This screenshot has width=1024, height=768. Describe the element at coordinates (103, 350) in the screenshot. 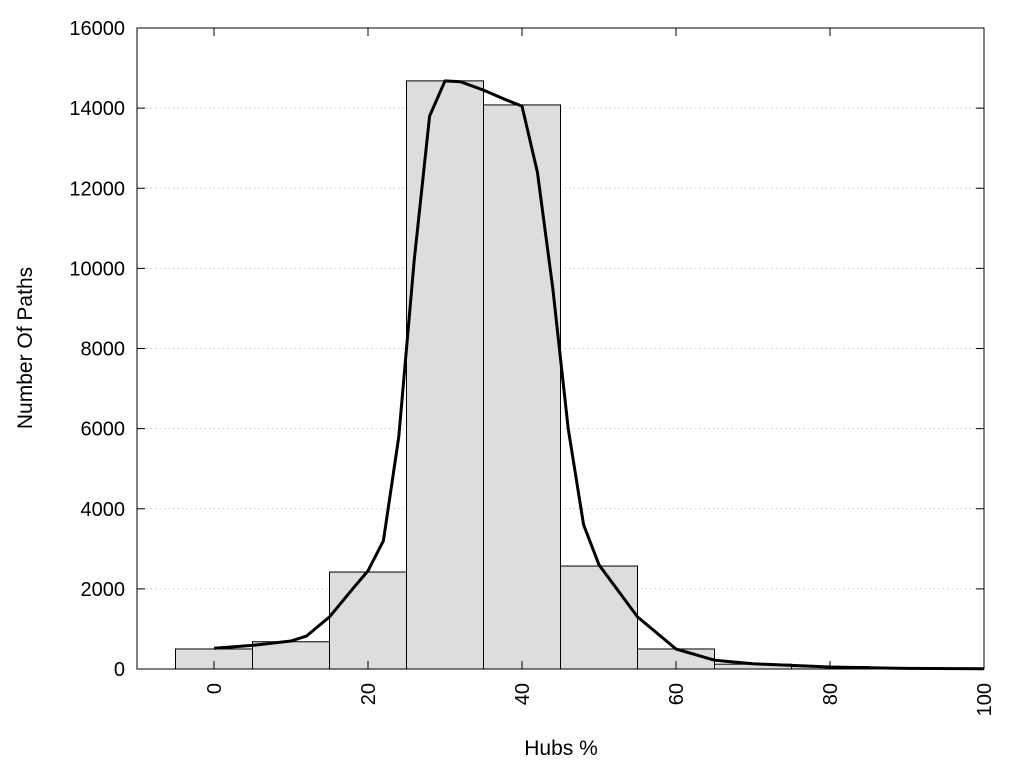

I see `y-tick-label: 8000` at that location.